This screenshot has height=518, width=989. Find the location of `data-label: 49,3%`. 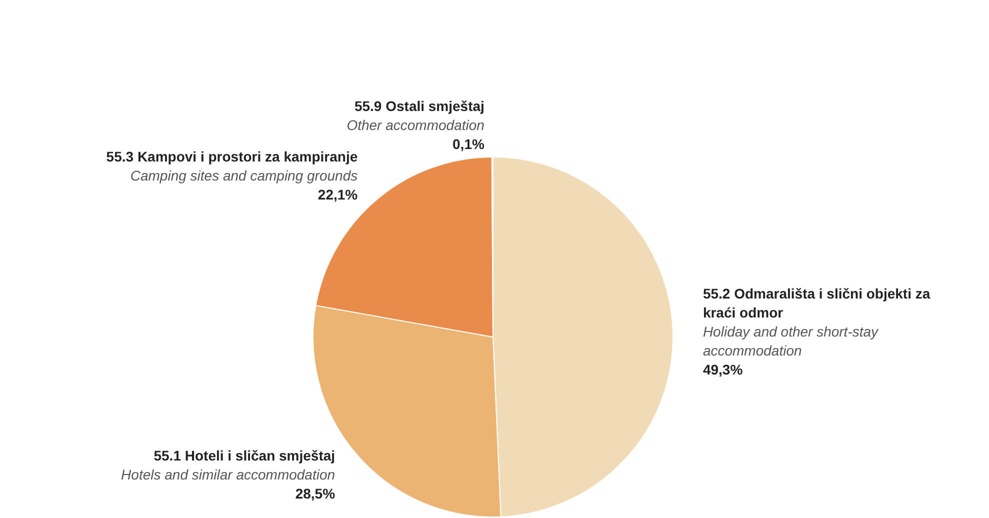

data-label: 49,3% is located at coordinates (723, 369).